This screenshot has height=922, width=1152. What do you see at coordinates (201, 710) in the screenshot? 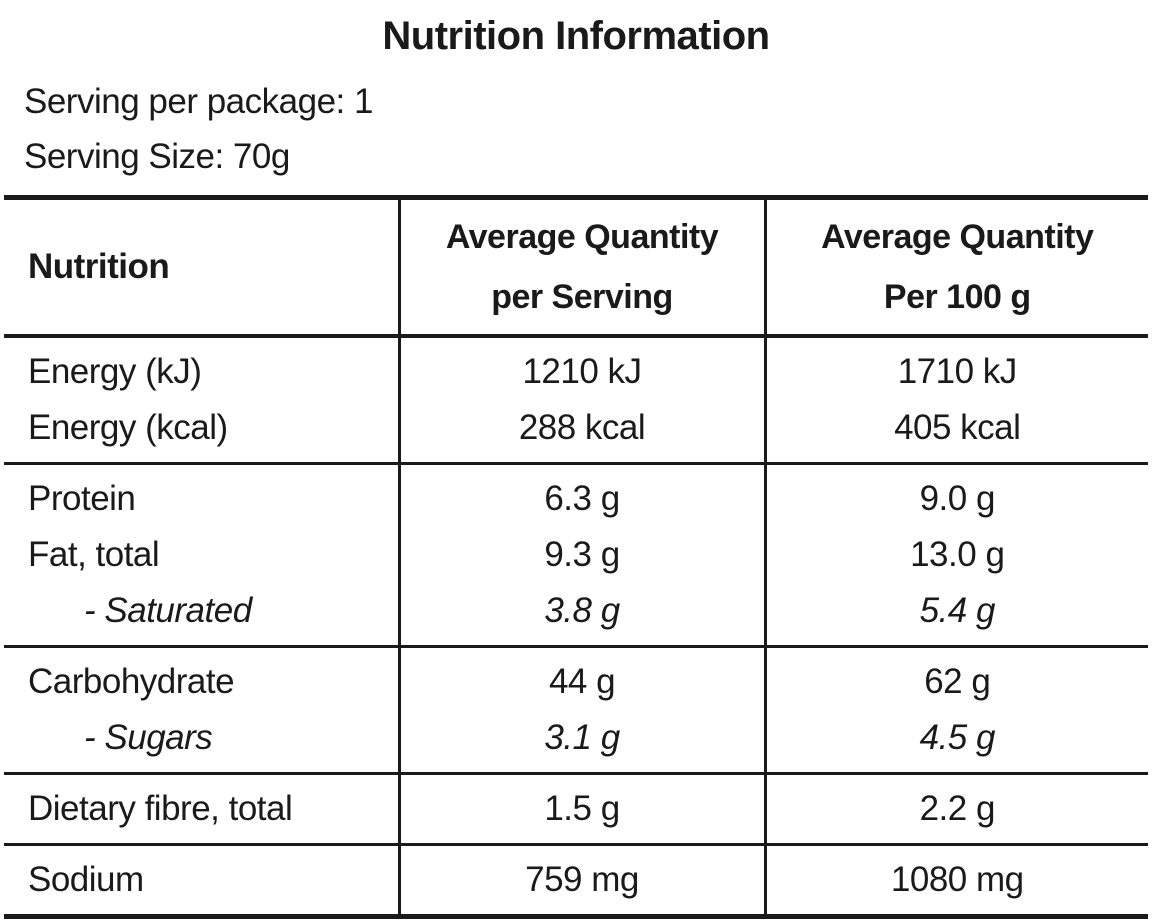
I see `nutrient-label-cell: Carbohydrate - Sugars` at bounding box center [201, 710].